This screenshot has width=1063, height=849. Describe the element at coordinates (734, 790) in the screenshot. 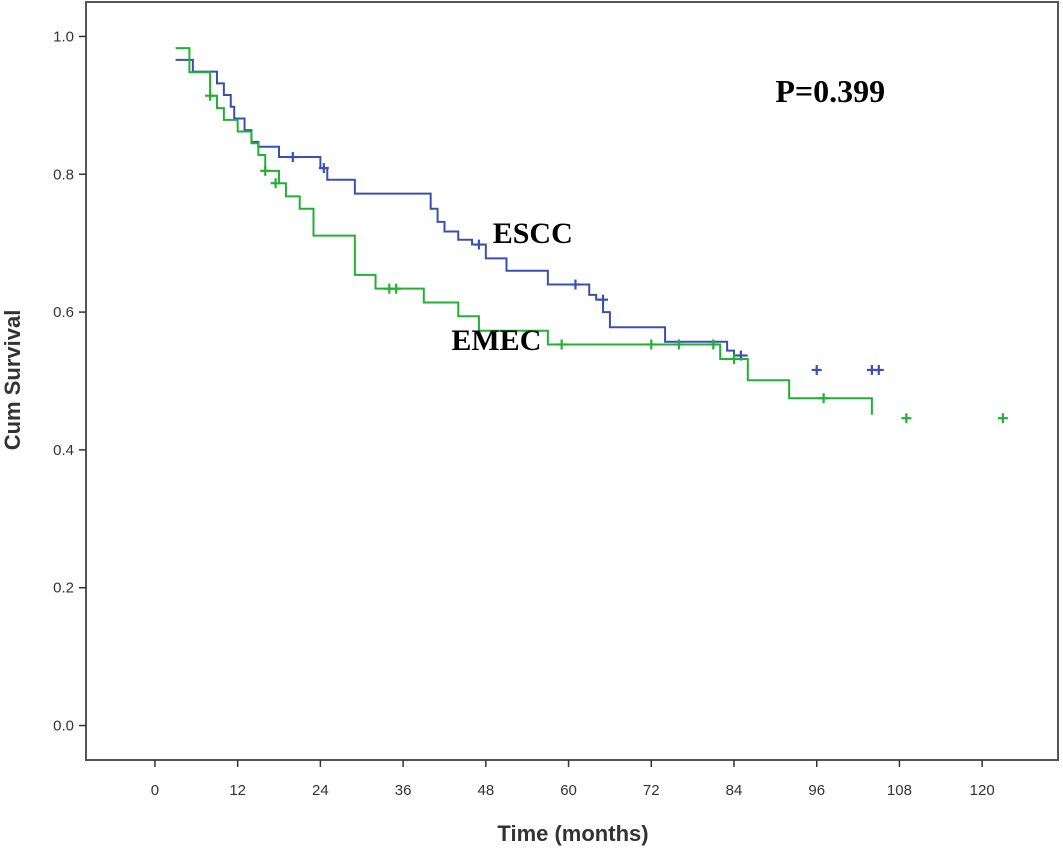

I see `x-tick-label: 84` at that location.